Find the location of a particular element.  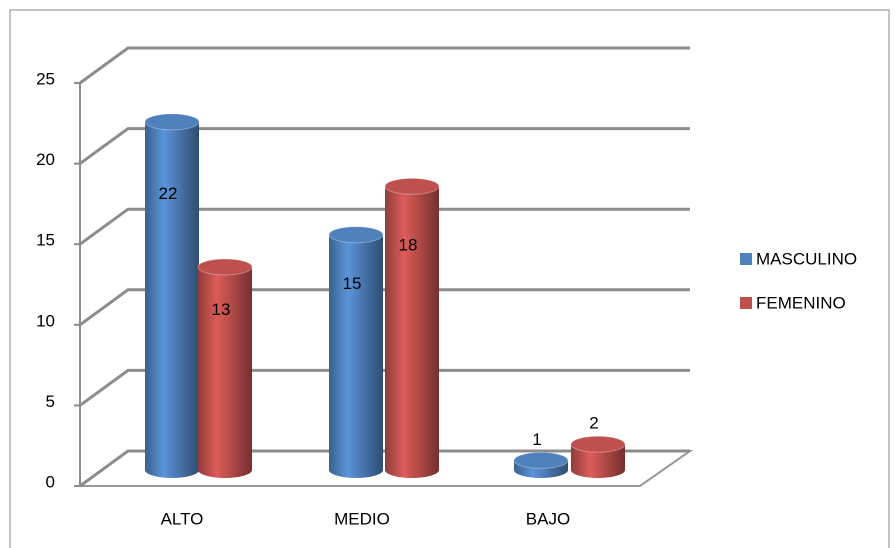

data-label: 2 is located at coordinates (593, 423).